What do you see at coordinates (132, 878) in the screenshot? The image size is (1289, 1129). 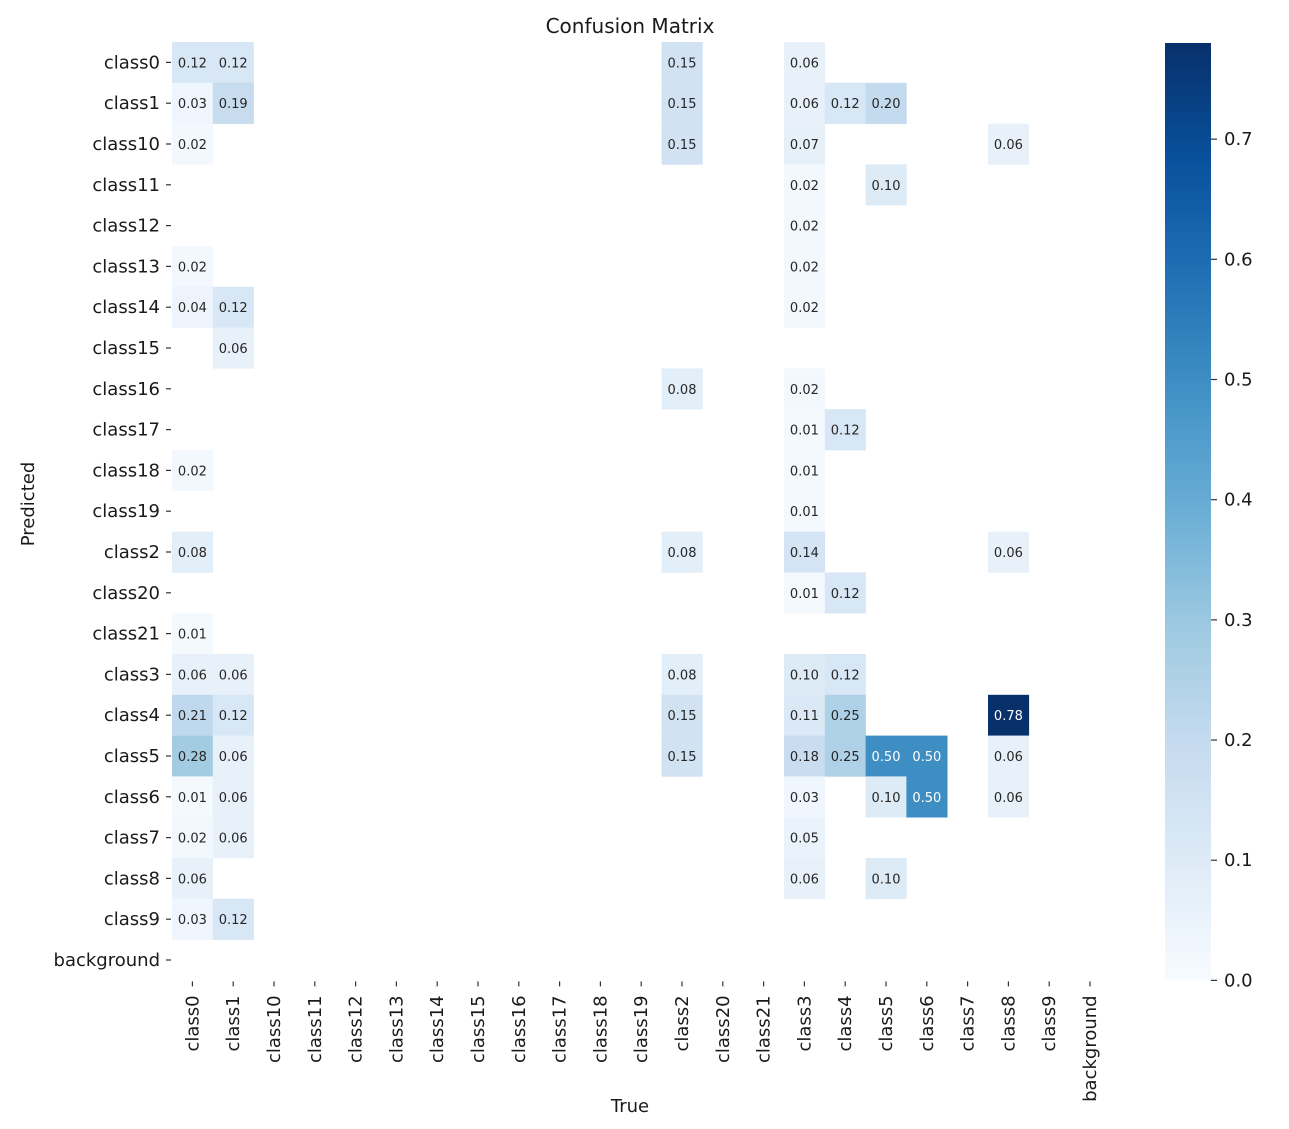 I see `y-tick-label: class8` at bounding box center [132, 878].